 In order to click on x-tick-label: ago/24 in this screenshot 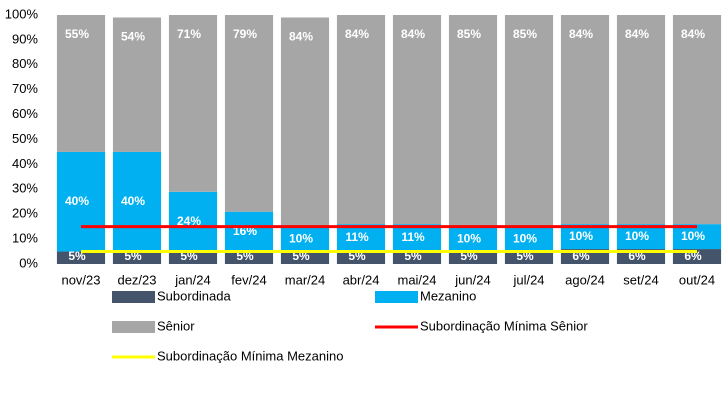, I will do `click(585, 279)`.